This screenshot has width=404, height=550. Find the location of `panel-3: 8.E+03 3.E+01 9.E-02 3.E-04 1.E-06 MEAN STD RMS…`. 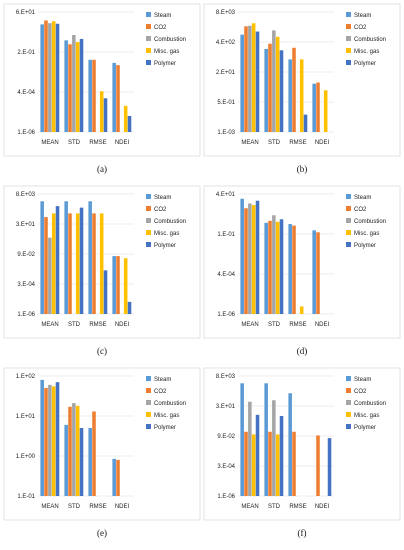

panel-3: 8.E+03 3.E+01 9.E-02 3.E-04 1.E-06 MEAN STD RMS… is located at coordinates (102, 262).